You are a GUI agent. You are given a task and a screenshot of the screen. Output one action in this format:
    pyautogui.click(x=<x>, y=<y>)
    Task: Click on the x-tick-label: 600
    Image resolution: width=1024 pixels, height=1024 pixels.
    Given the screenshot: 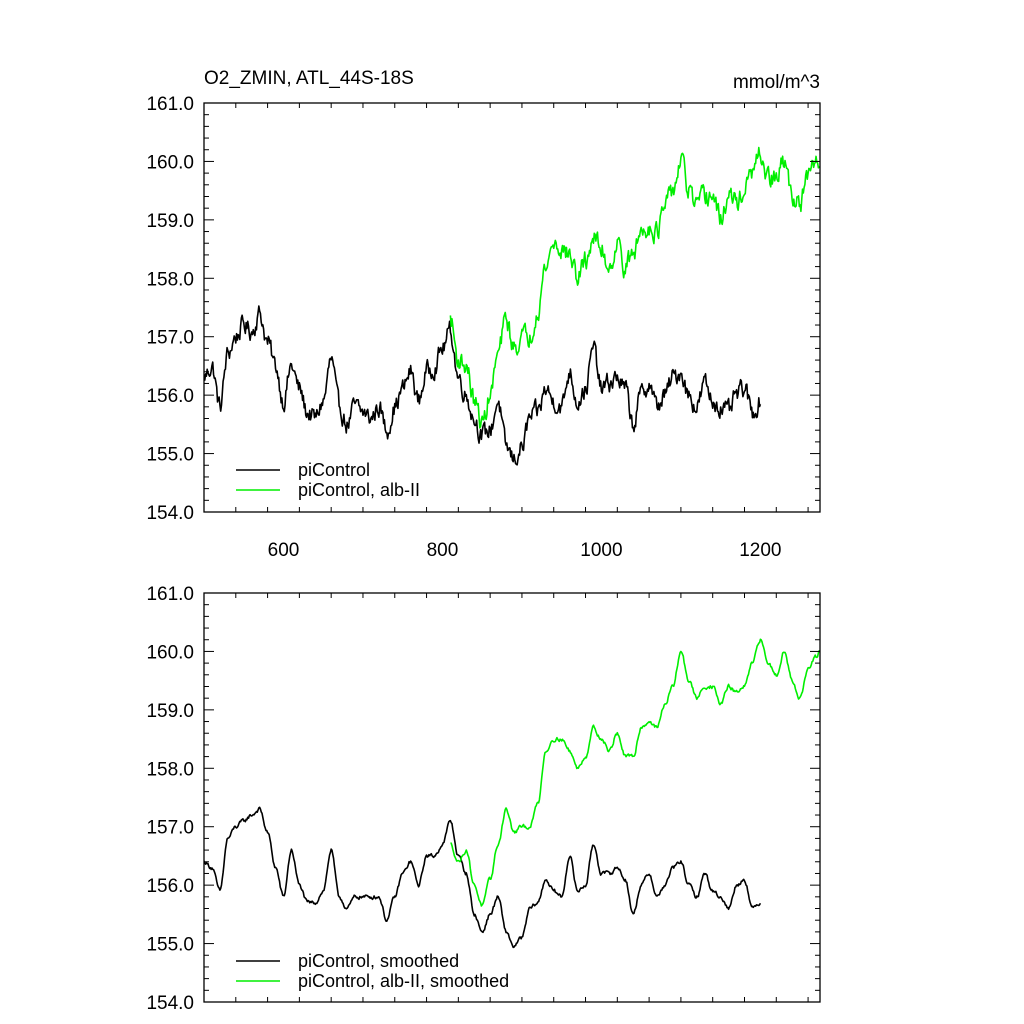 What is the action you would take?
    pyautogui.click(x=284, y=550)
    